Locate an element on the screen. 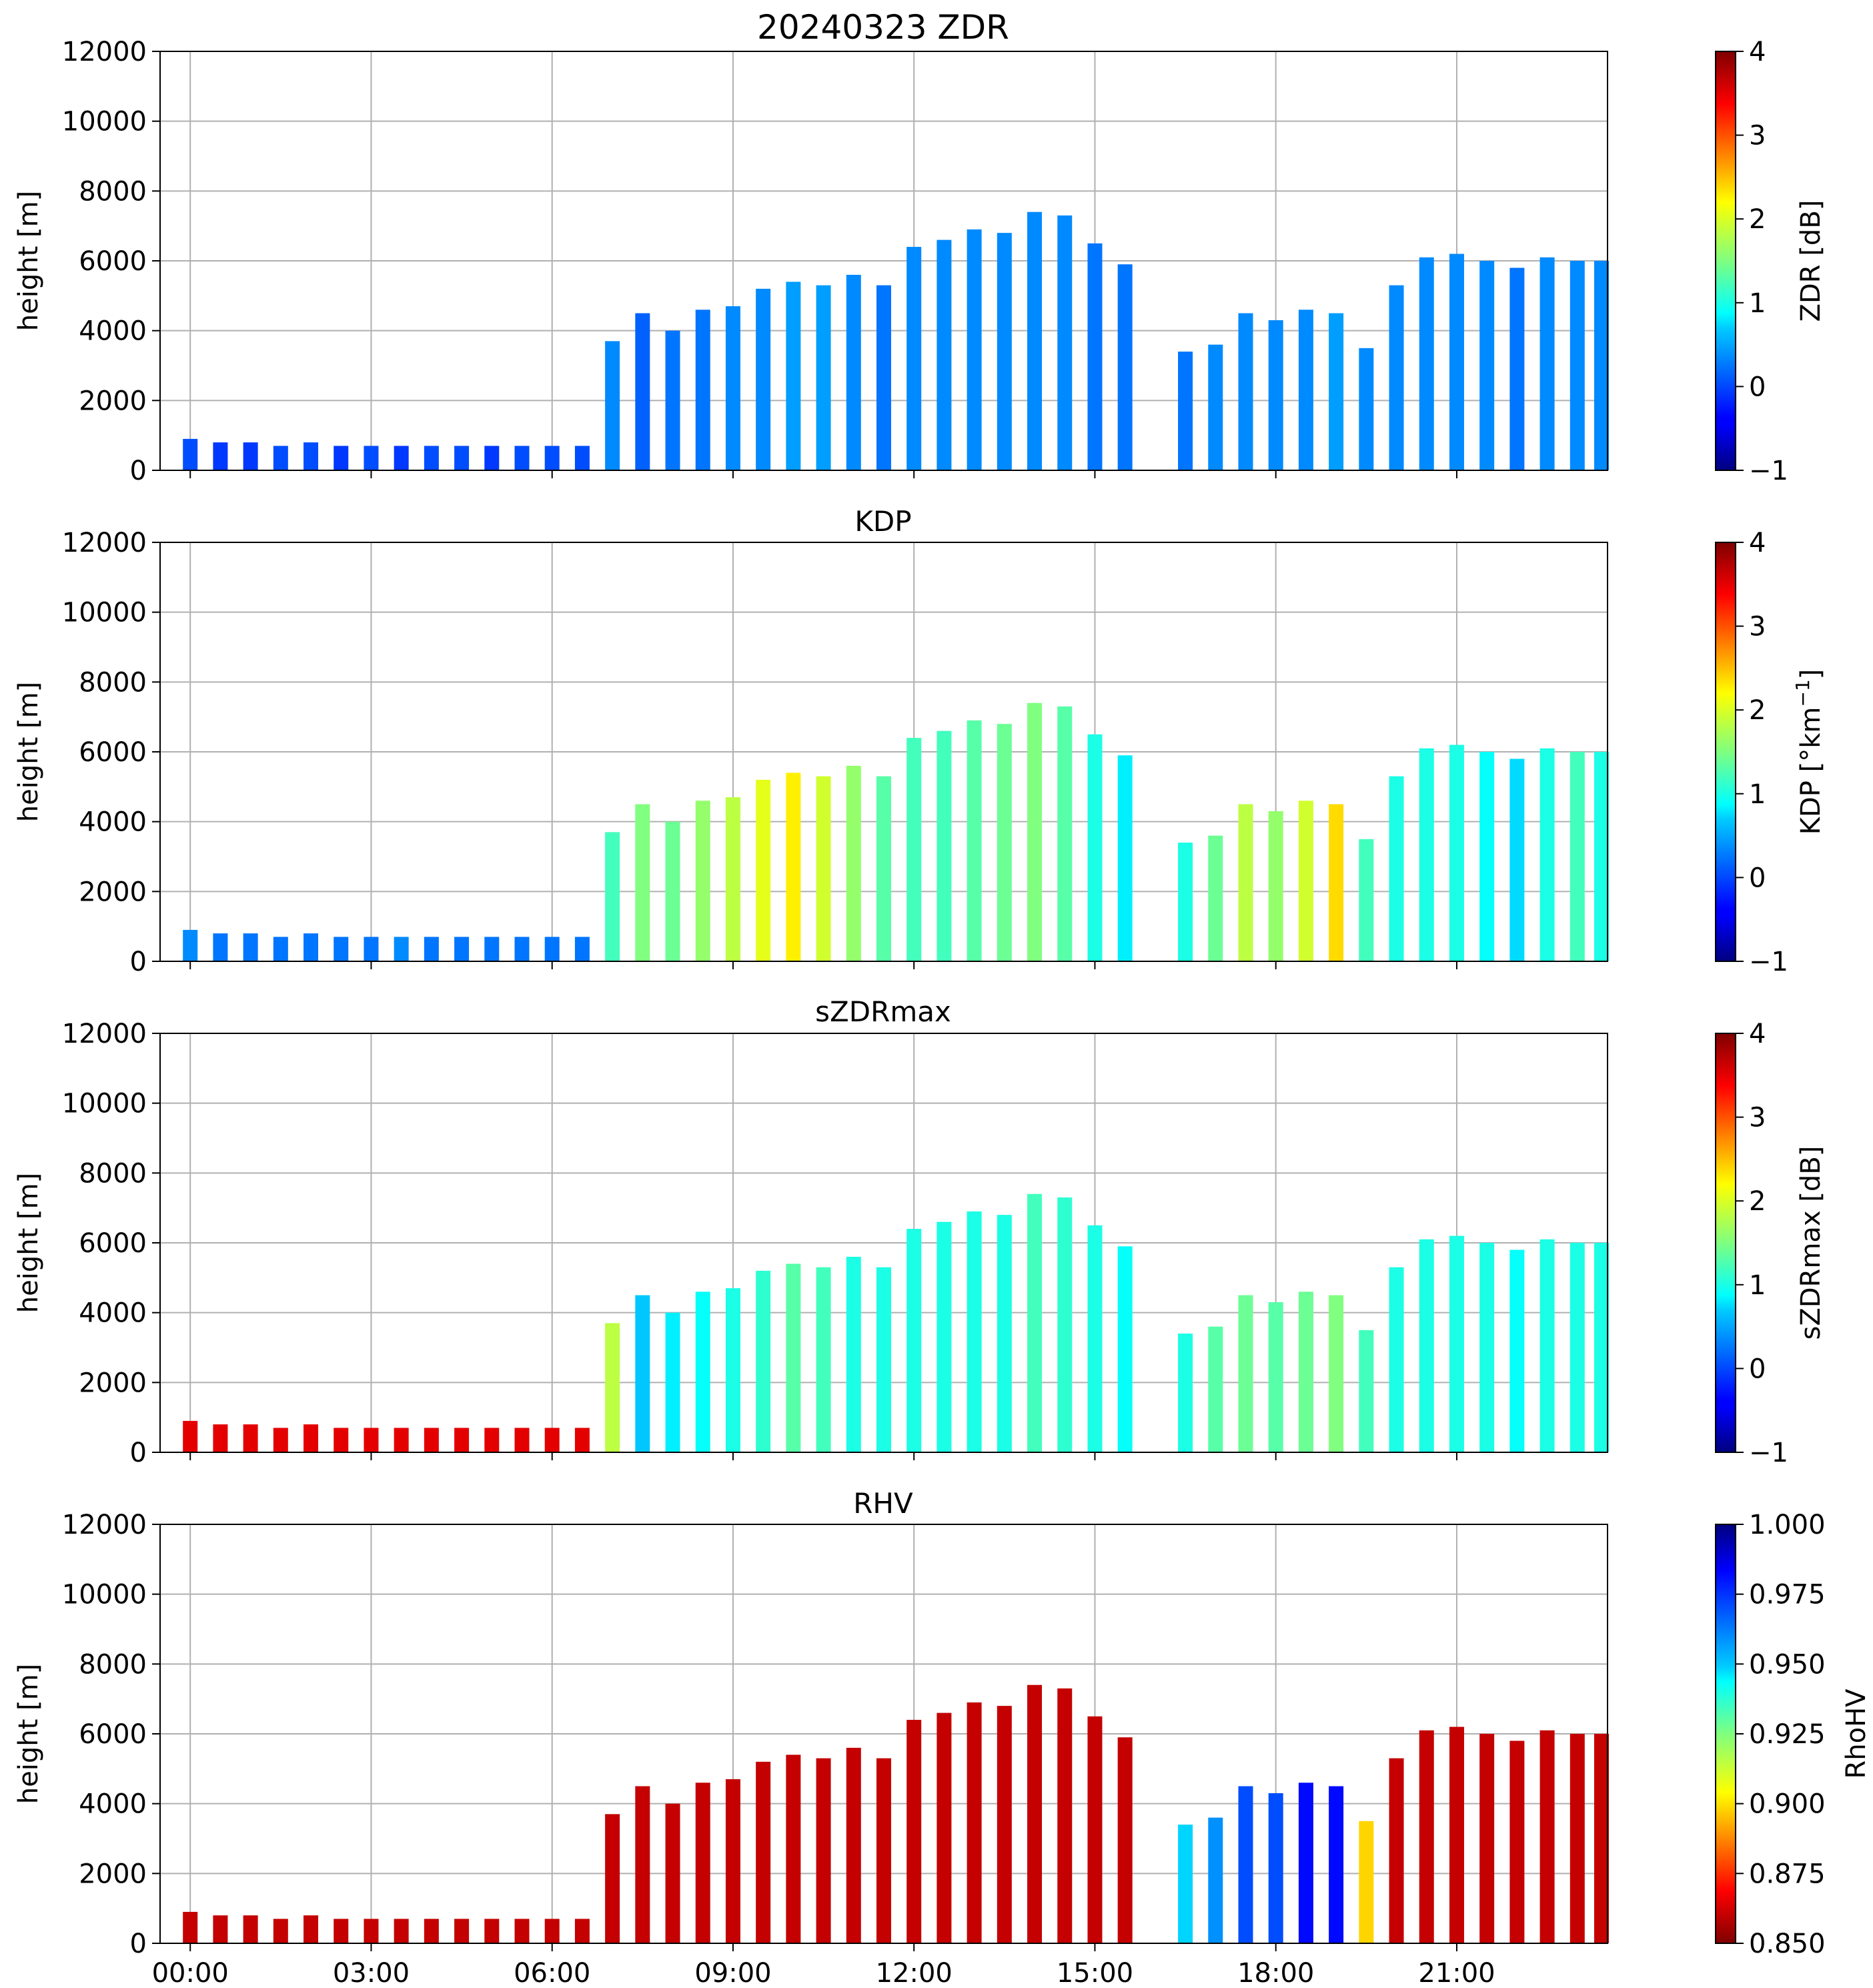 Image resolution: width=1873 pixels, height=1988 pixels. x-ticks is located at coordinates (823, 1456).